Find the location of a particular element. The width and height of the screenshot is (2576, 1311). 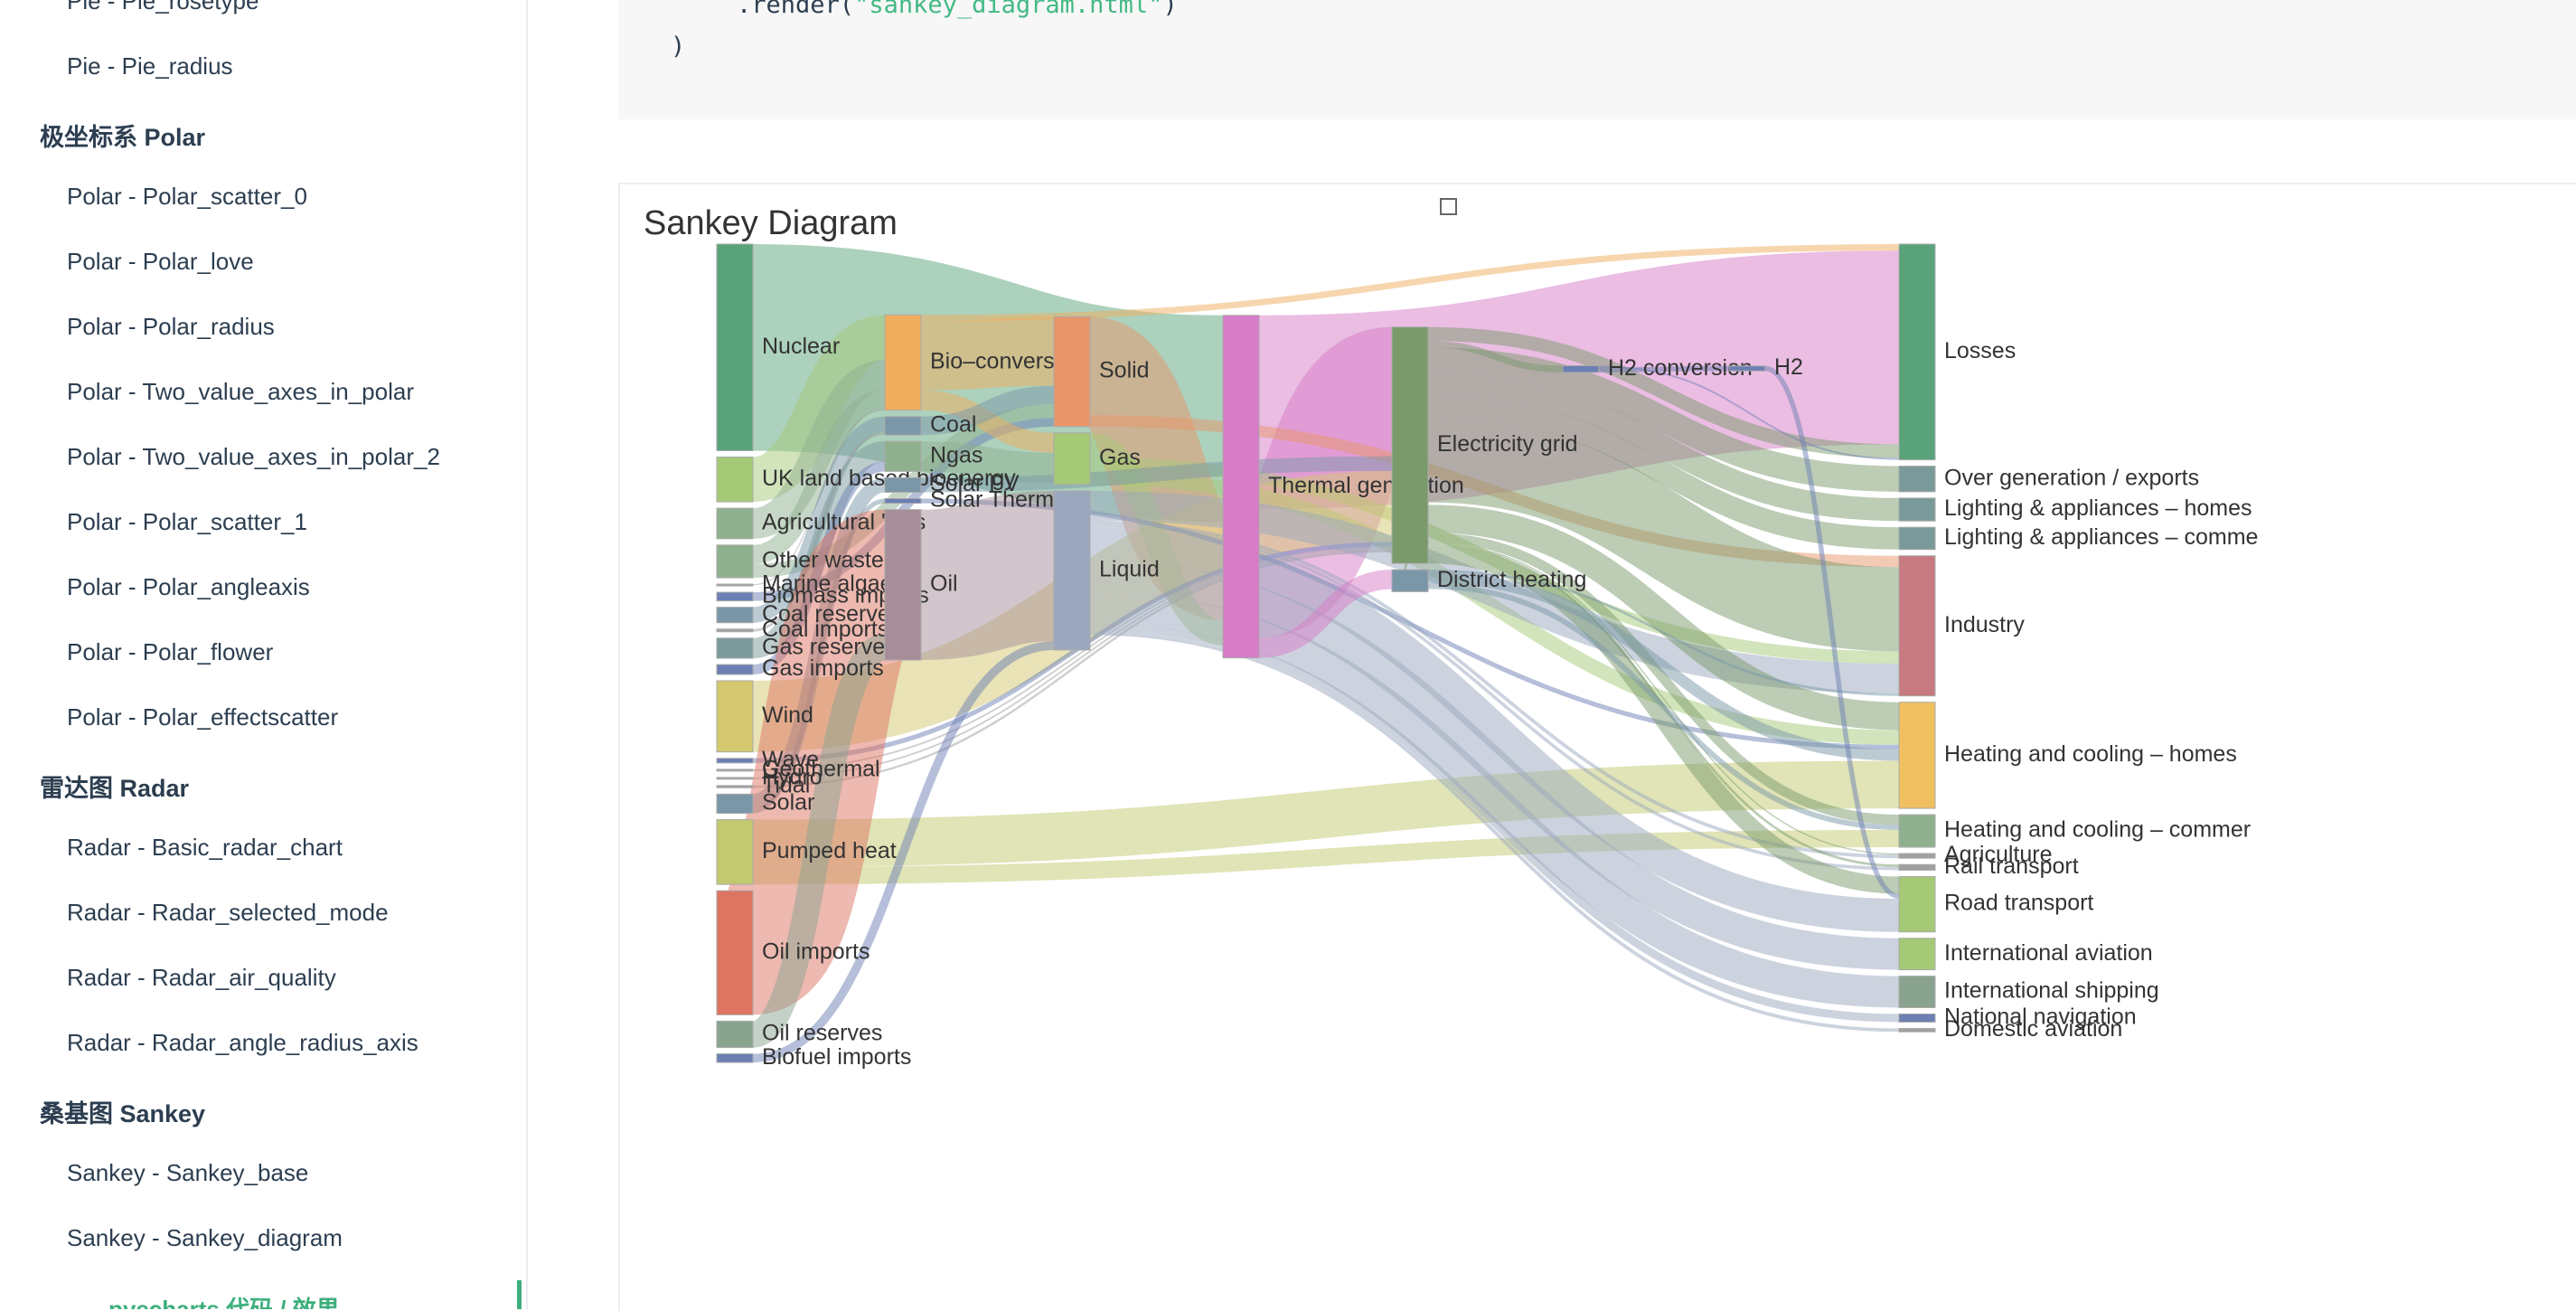

sankey-node-h2-conversion is located at coordinates (1581, 368).